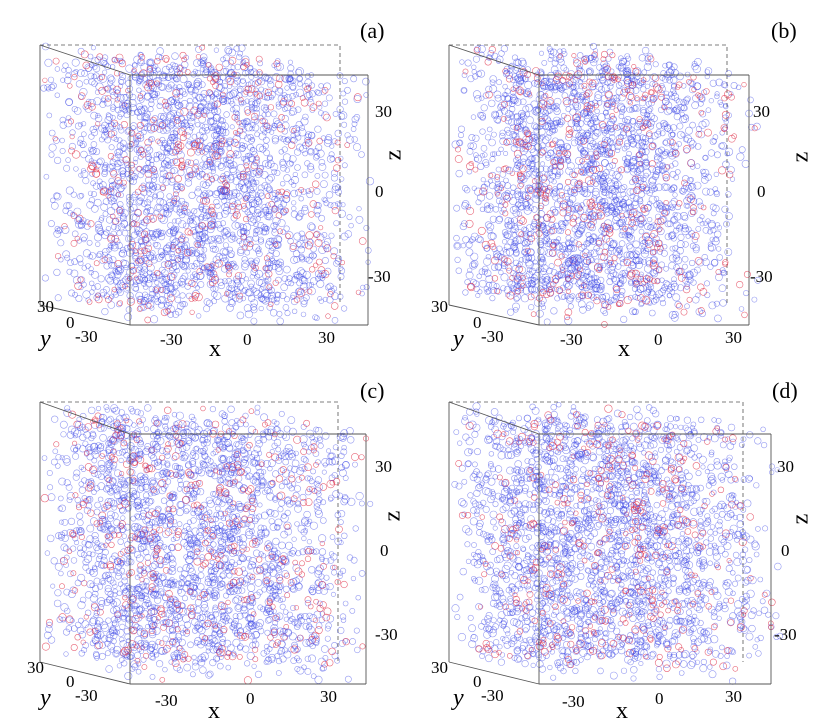  Describe the element at coordinates (372, 390) in the screenshot. I see `panel-label: (c)` at that location.